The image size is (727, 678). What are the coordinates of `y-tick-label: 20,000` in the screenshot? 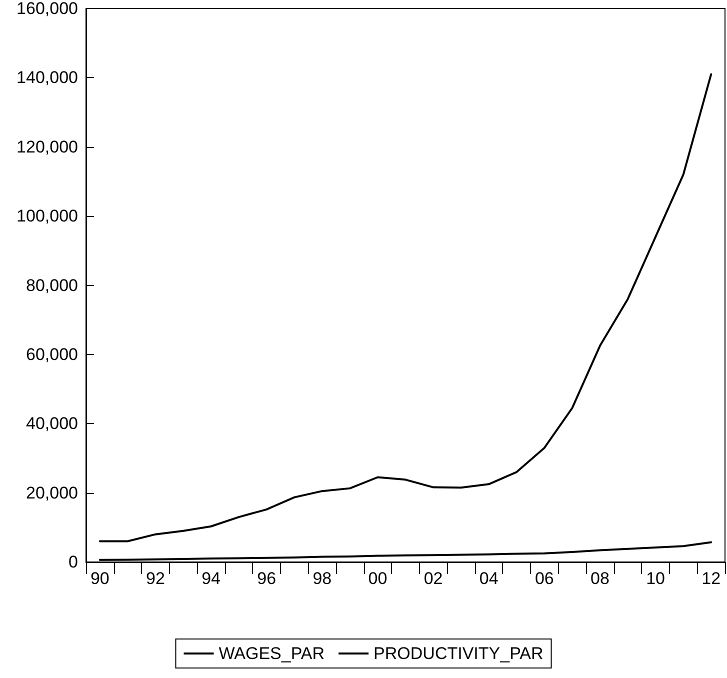 It's located at (52, 492).